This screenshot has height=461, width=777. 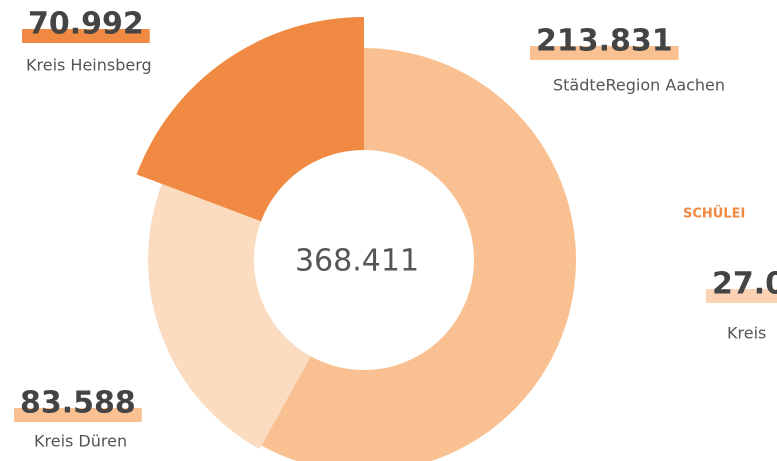 What do you see at coordinates (746, 333) in the screenshot?
I see `annotation: Kreis` at bounding box center [746, 333].